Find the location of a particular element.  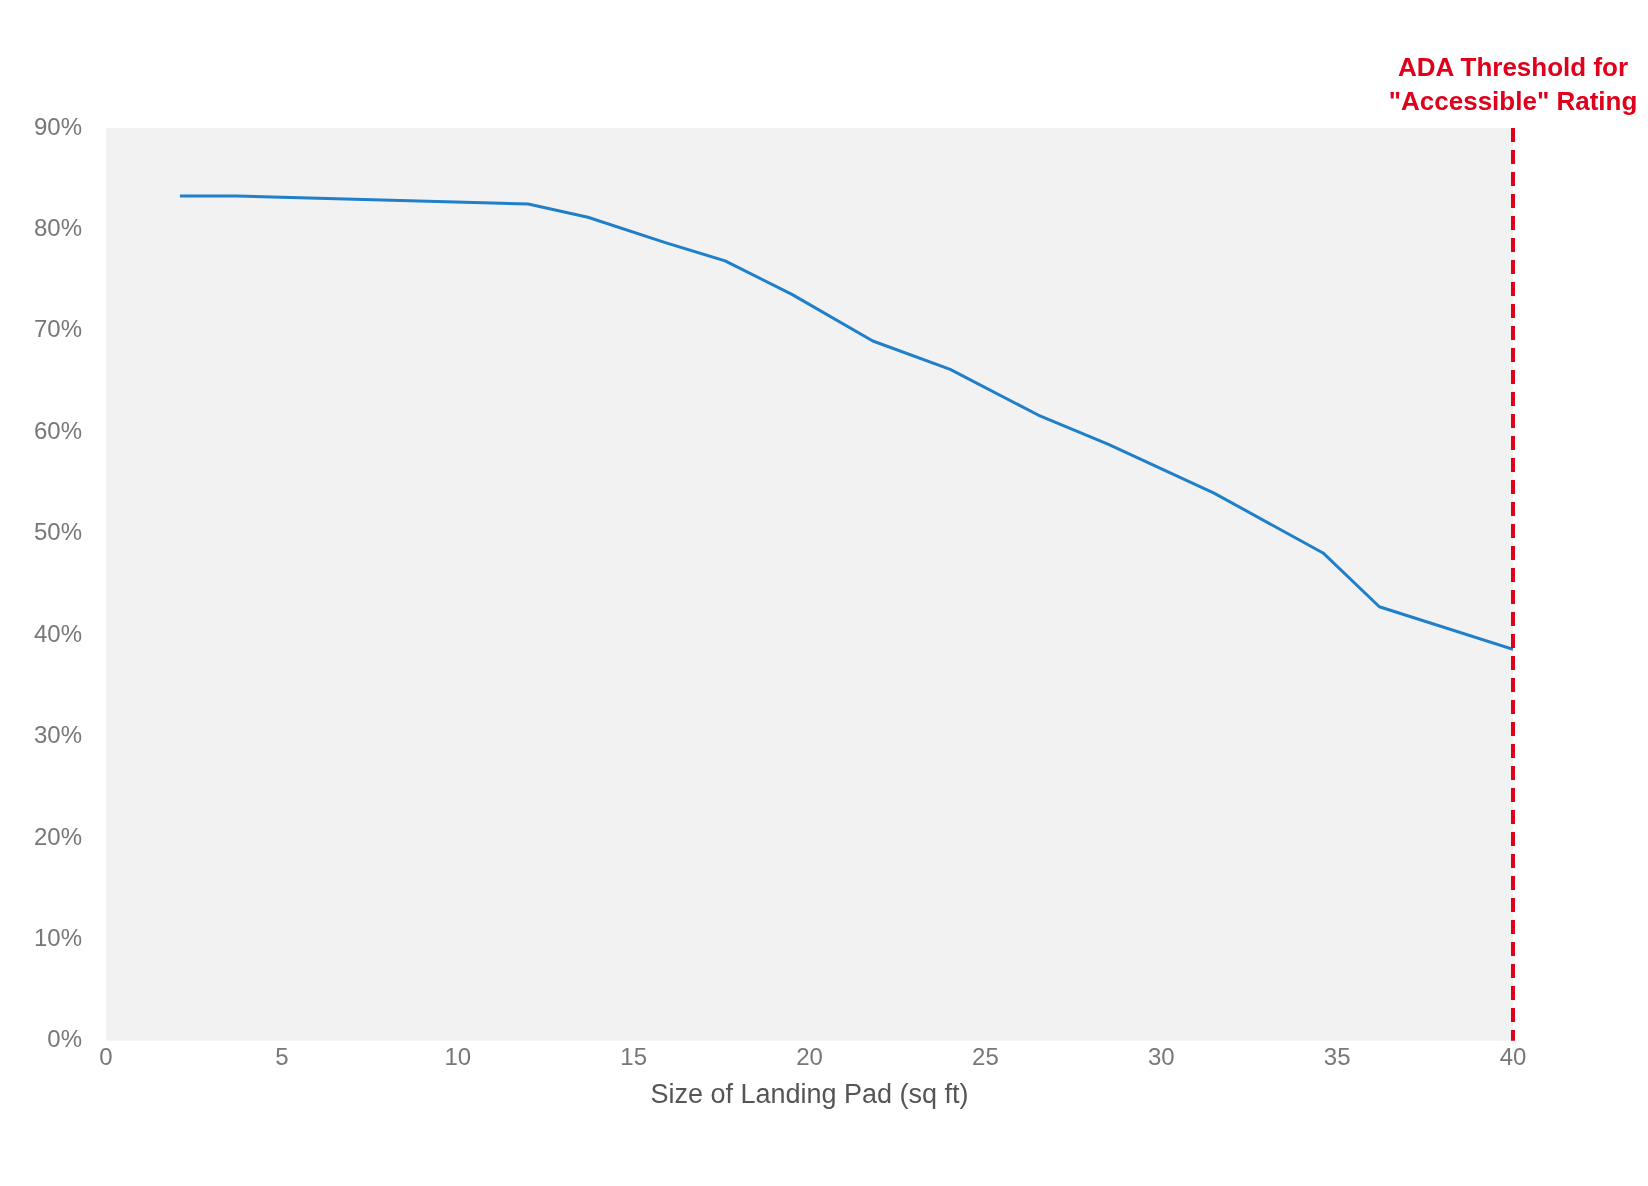

x-tick-label: 25 is located at coordinates (985, 1056).